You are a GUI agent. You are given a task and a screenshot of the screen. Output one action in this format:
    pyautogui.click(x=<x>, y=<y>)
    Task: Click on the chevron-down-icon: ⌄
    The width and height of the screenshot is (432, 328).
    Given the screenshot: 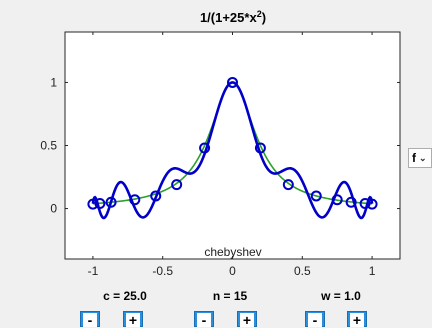 What is the action you would take?
    pyautogui.click(x=423, y=157)
    